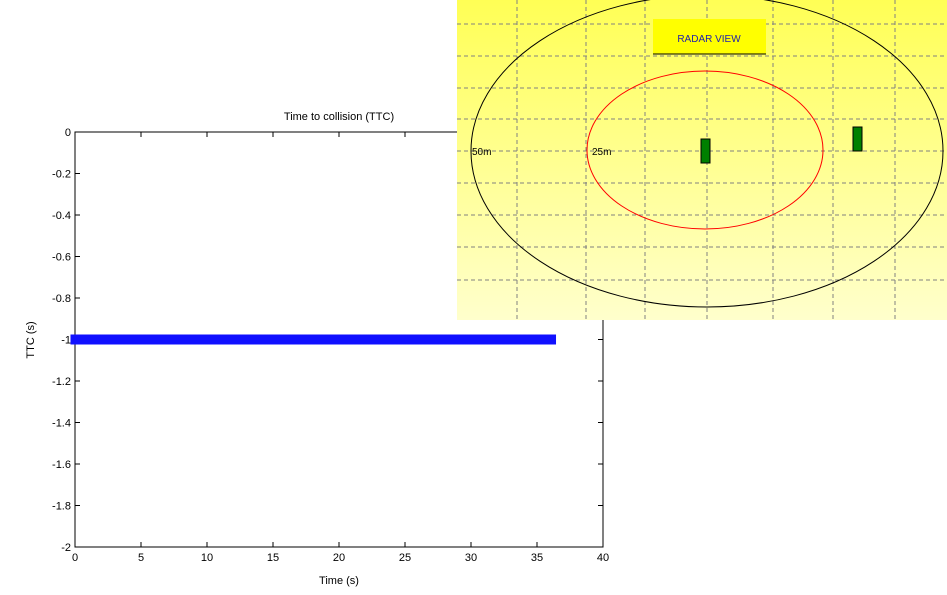 This screenshot has width=947, height=595. I want to click on chart-title: Time to collision (TTC), so click(339, 117).